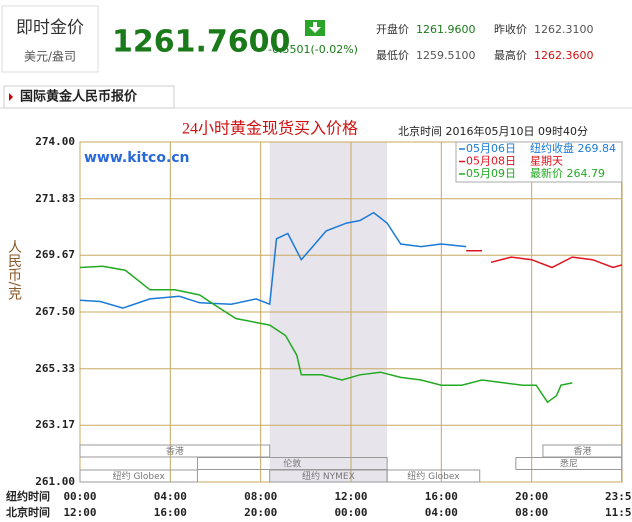  What do you see at coordinates (510, 55) in the screenshot?
I see `stat-label: 最高价` at bounding box center [510, 55].